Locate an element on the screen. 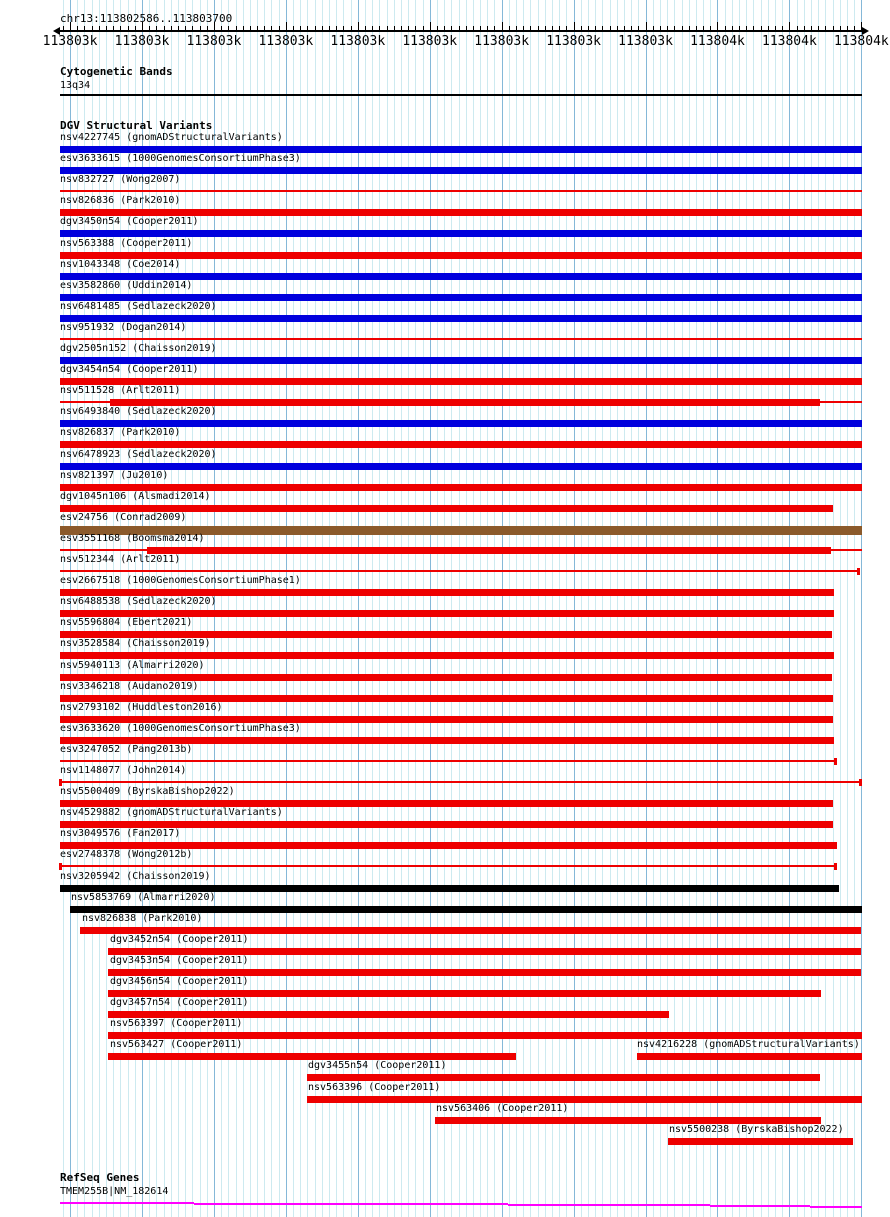 The image size is (890, 1217). variant-label: nsv826837 (Park2010) is located at coordinates (120, 433).